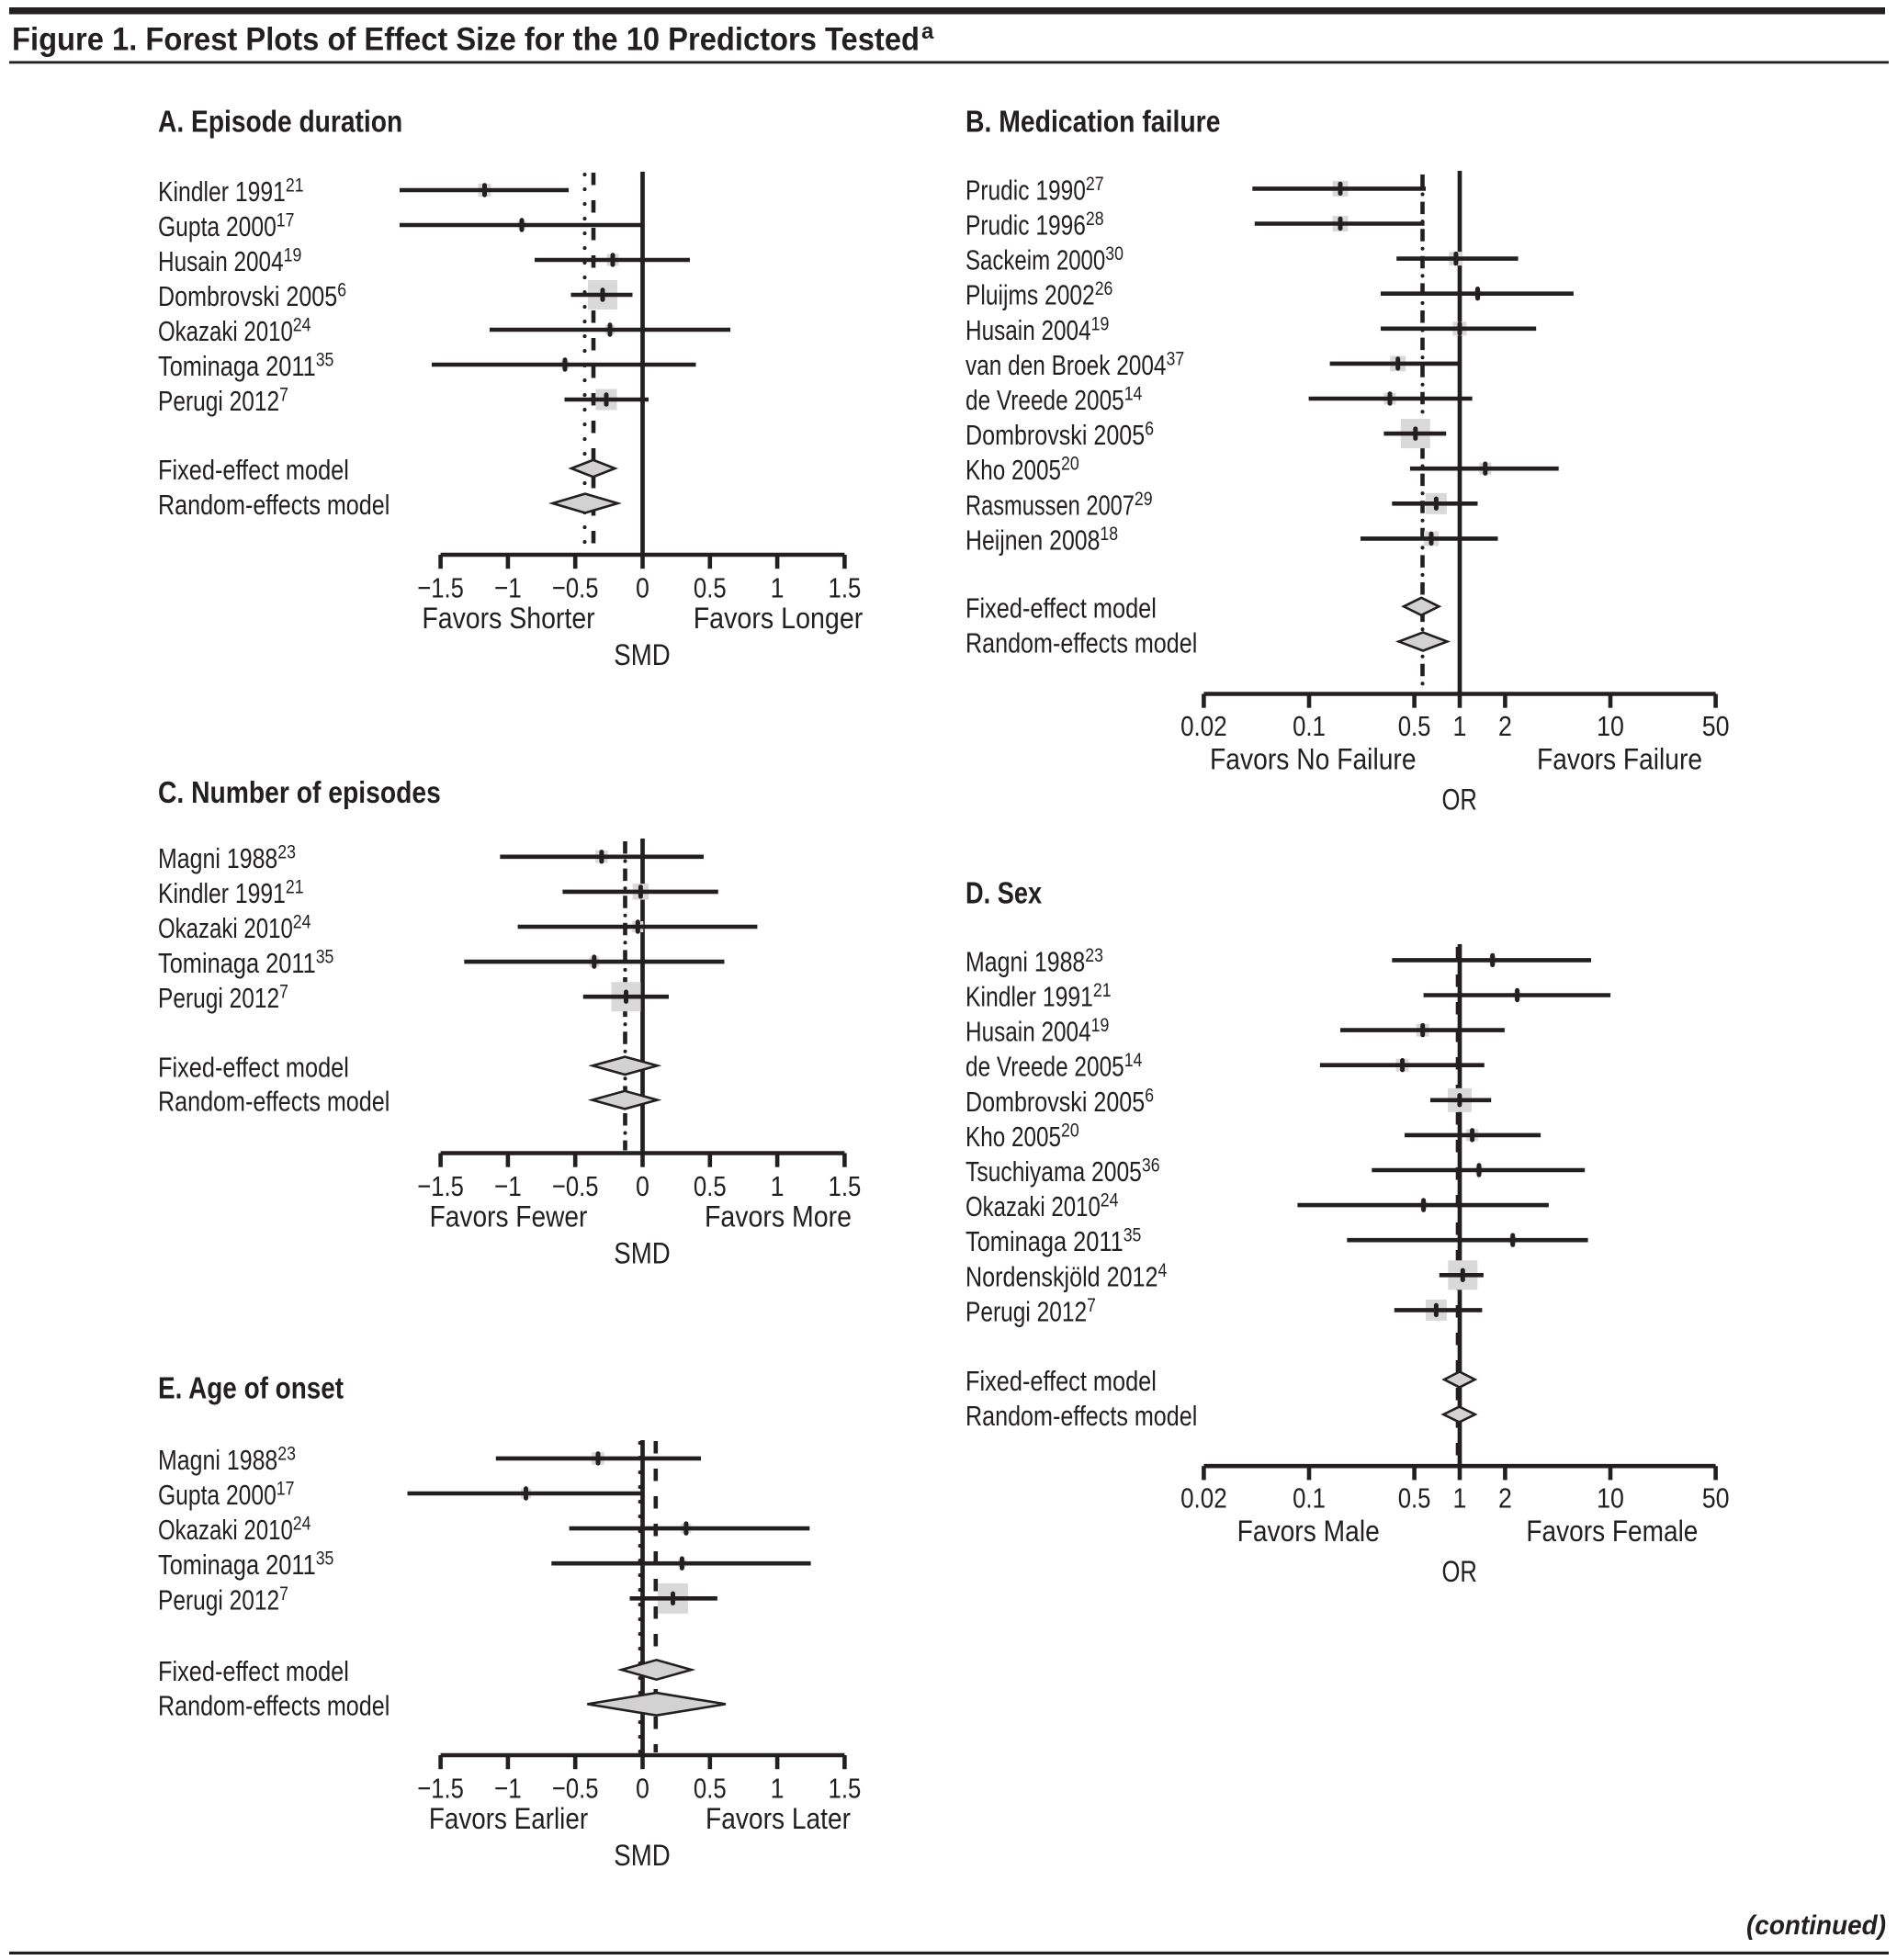  What do you see at coordinates (1055, 1102) in the screenshot?
I see `svg-text: Dombrovski 2005` at bounding box center [1055, 1102].